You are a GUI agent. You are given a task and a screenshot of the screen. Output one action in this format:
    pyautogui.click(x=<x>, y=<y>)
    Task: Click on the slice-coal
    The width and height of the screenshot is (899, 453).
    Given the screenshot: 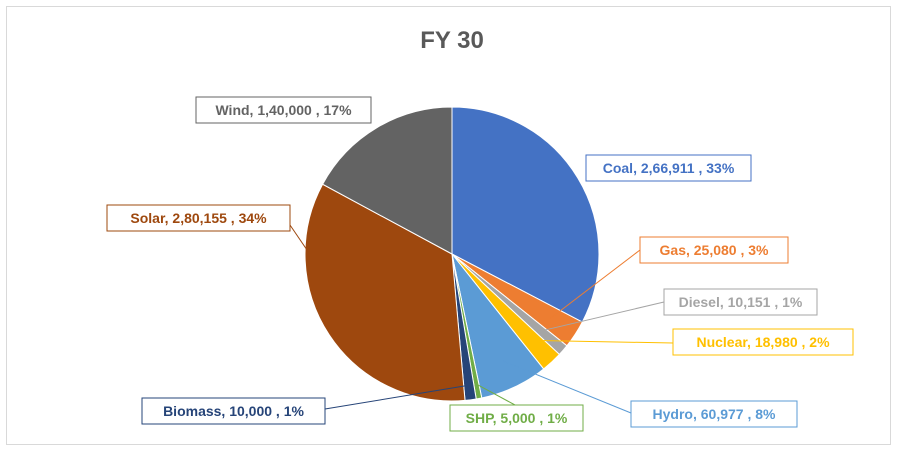 What is the action you would take?
    pyautogui.click(x=525, y=214)
    